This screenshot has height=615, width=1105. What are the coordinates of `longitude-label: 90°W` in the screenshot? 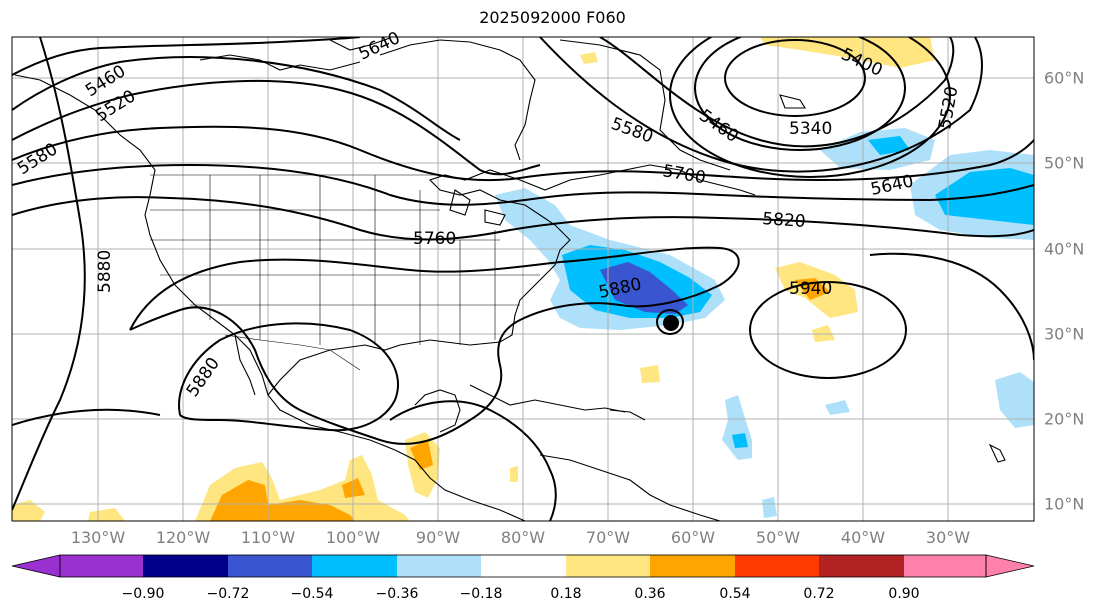 It's located at (438, 537).